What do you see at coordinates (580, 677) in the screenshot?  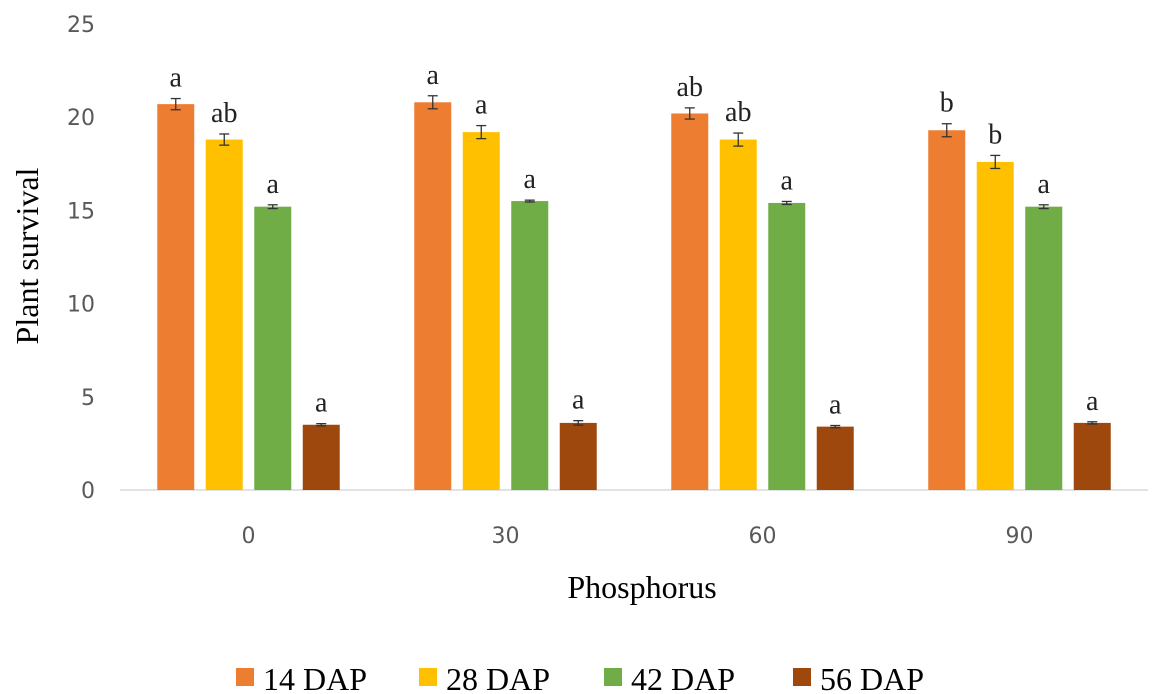 I see `legend: 14 DAP 28 DAP 42 DAP 56 DAP` at bounding box center [580, 677].